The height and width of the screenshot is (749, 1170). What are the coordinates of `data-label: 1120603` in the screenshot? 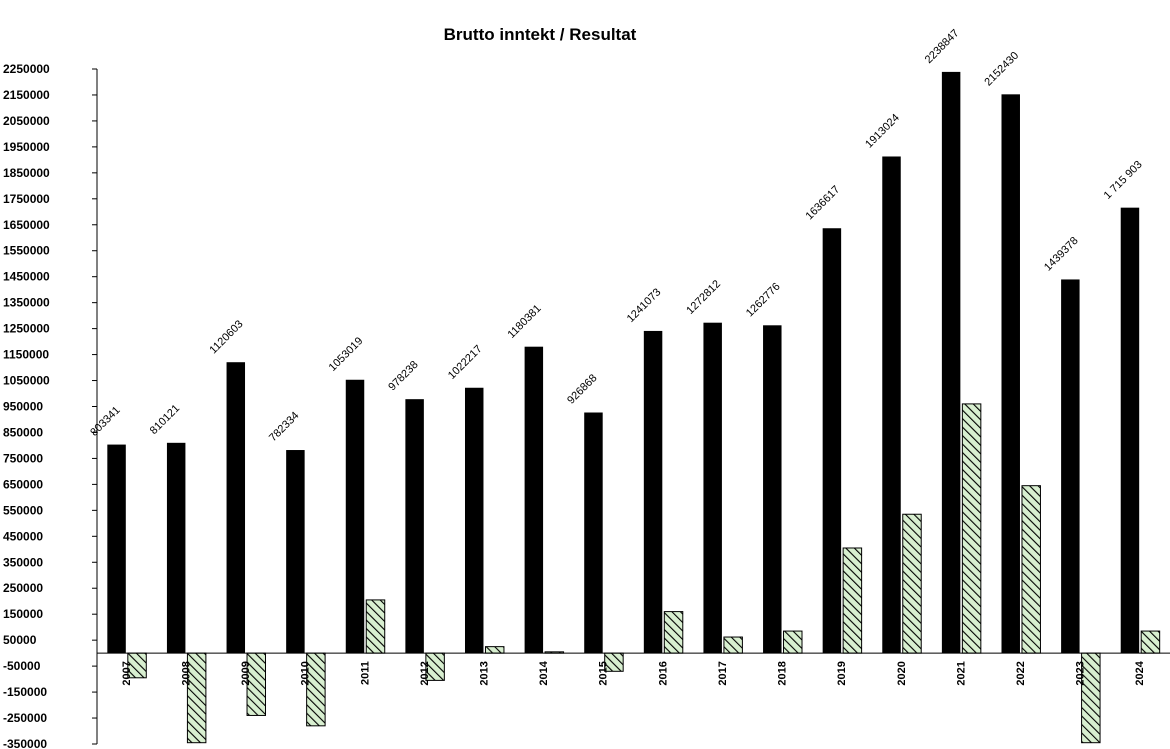 It's located at (226, 337).